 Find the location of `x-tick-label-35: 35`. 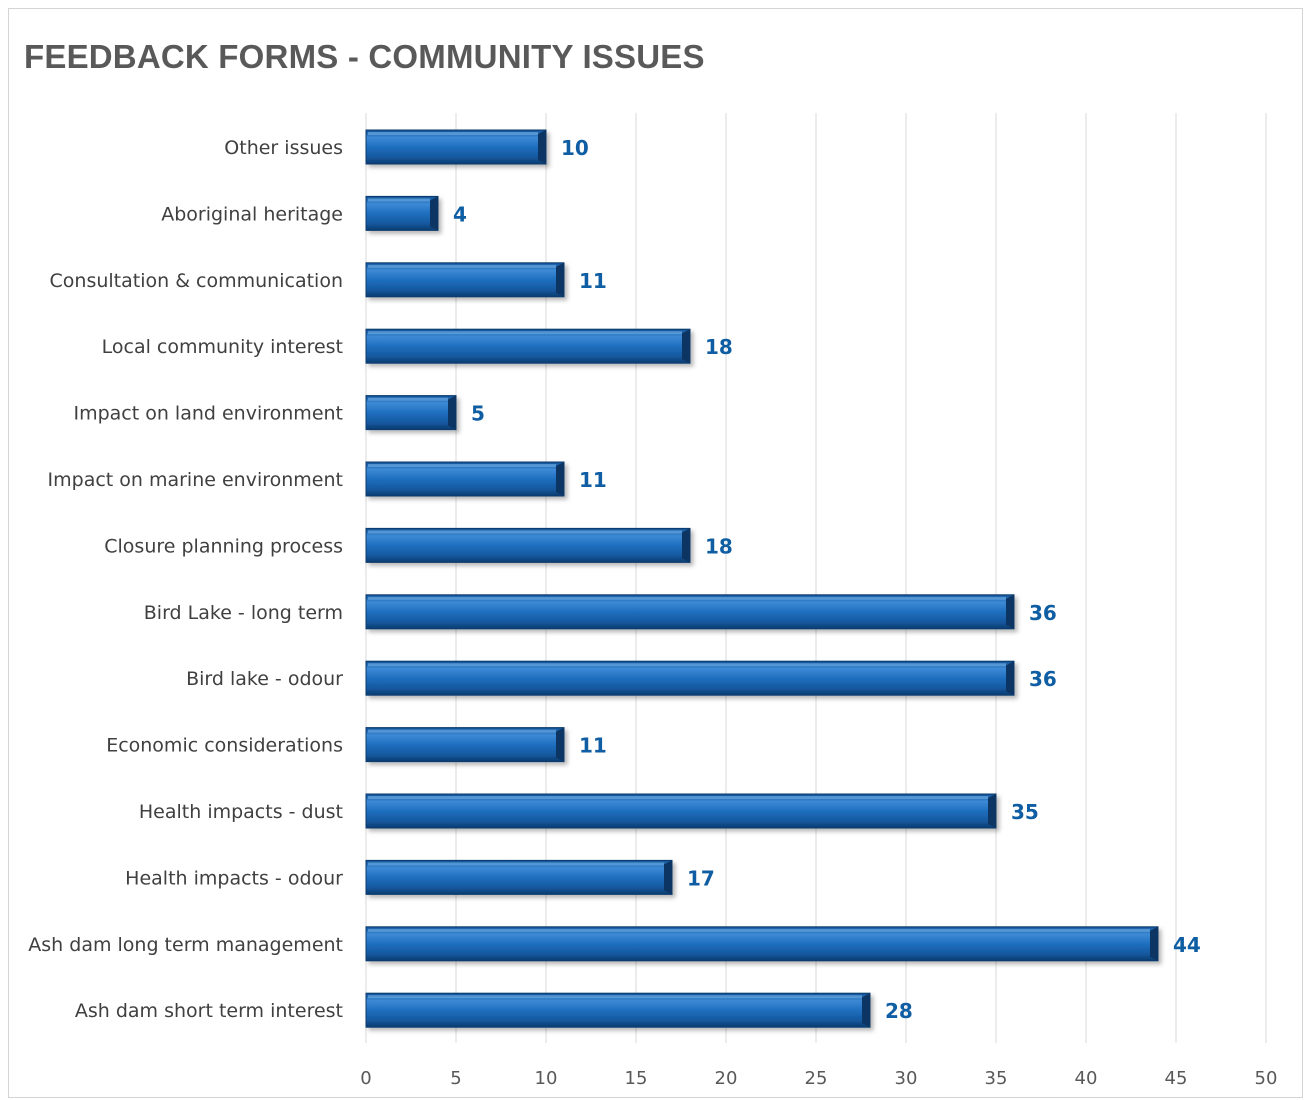

x-tick-label-35: 35 is located at coordinates (996, 1078).